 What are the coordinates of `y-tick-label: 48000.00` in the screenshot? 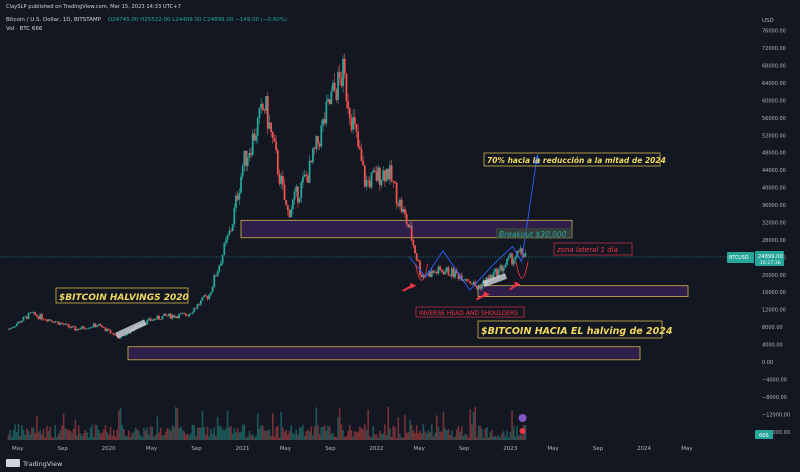 It's located at (774, 154).